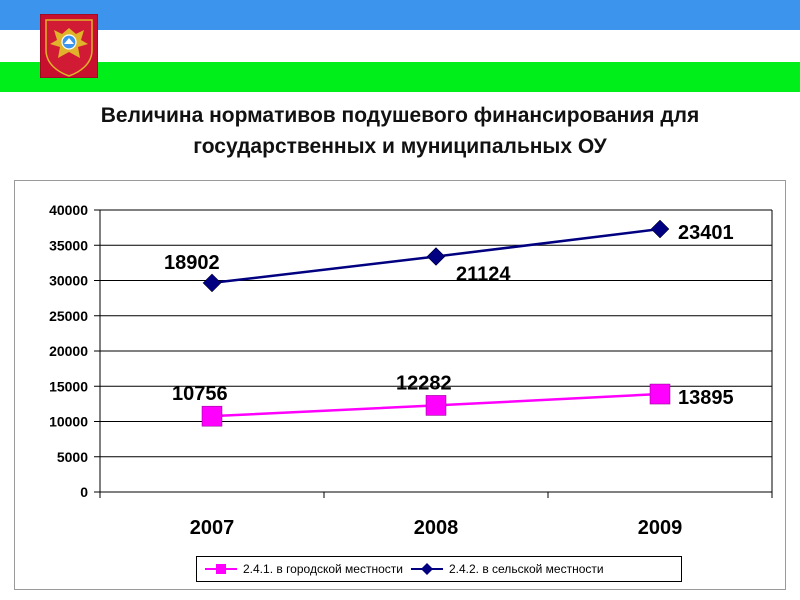  What do you see at coordinates (192, 263) in the screenshot?
I see `data-label: 18902` at bounding box center [192, 263].